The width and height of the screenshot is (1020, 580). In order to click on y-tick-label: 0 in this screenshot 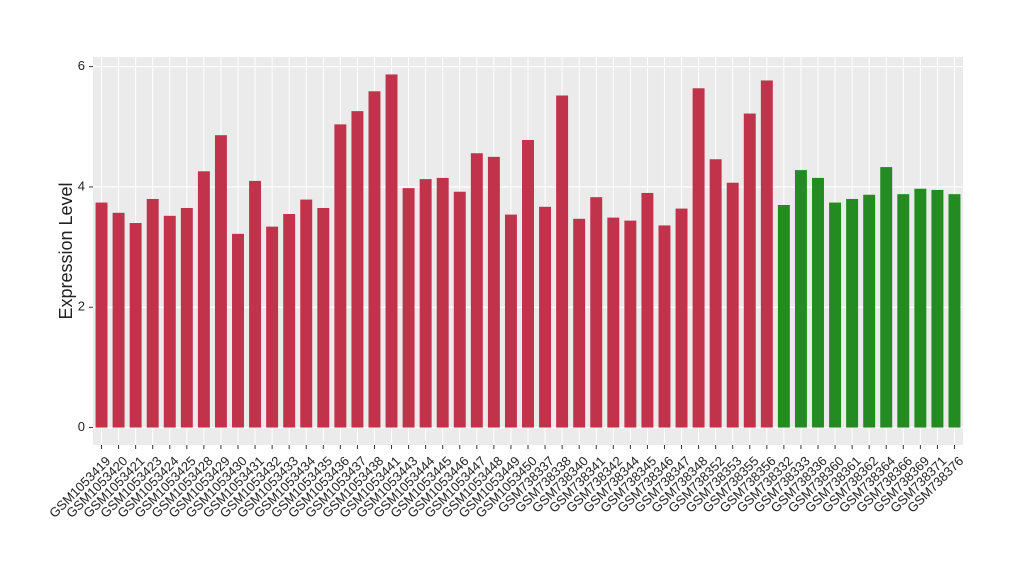, I will do `click(81, 426)`.